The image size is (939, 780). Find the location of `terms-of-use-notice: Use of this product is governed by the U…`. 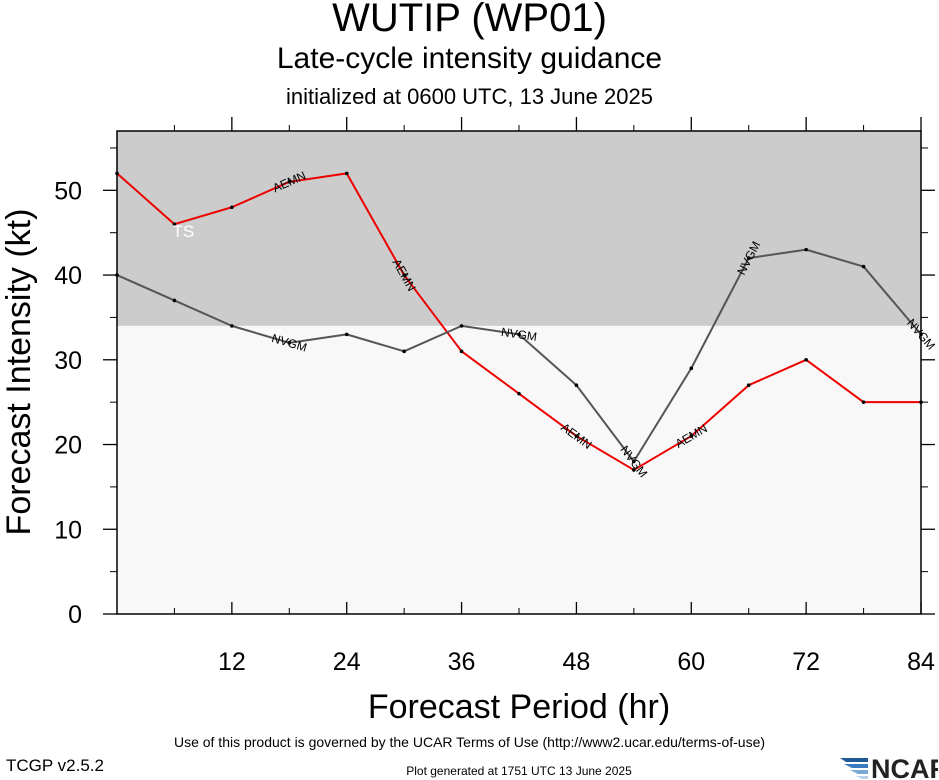

terms-of-use-notice: Use of this product is governed by the U… is located at coordinates (469, 742).